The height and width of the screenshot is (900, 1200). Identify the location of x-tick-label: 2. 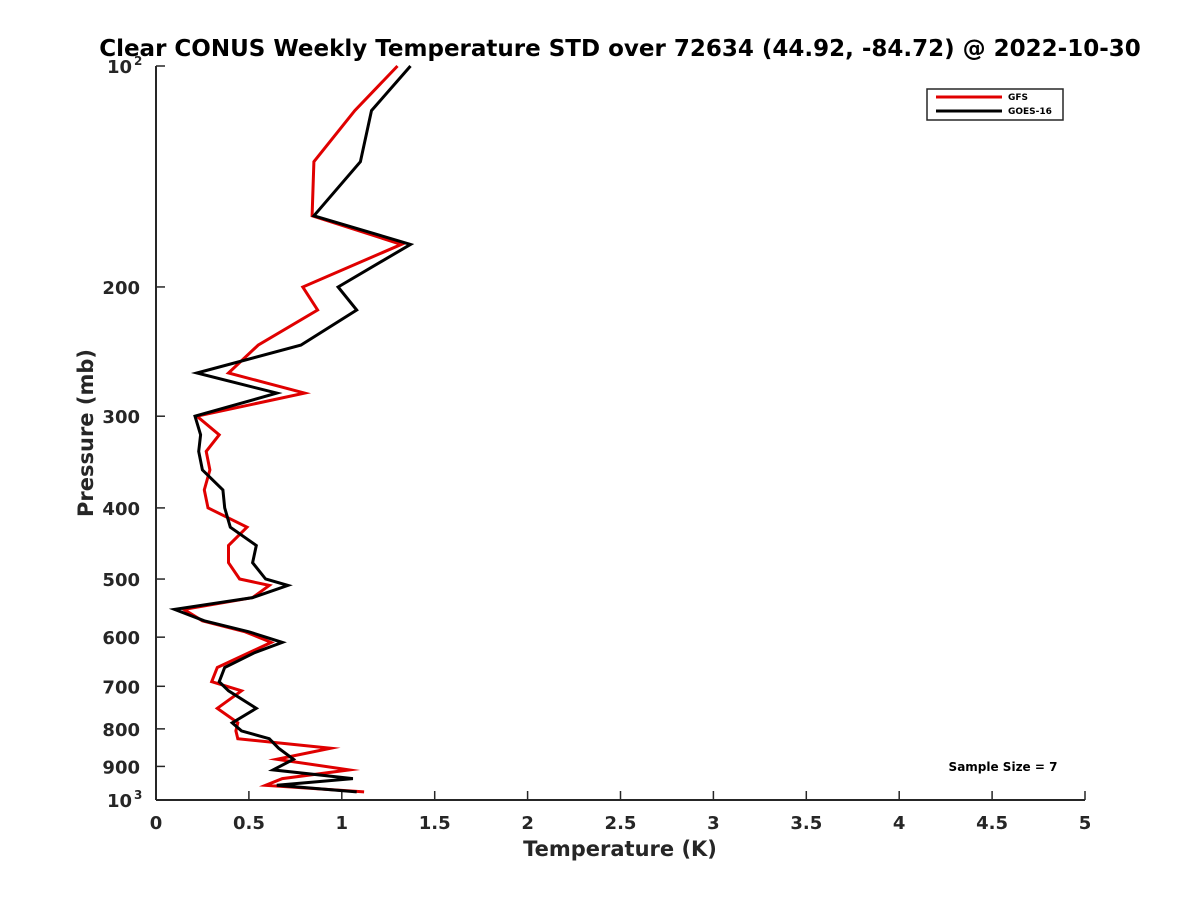
(527, 823).